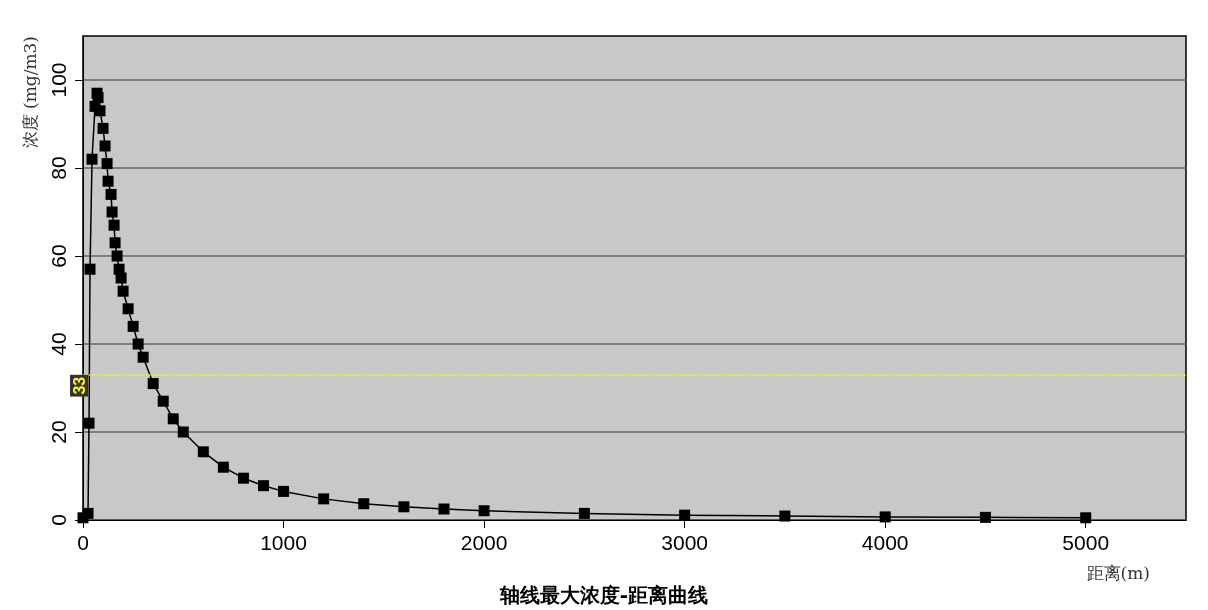 The width and height of the screenshot is (1208, 610). I want to click on y-tick-label: 20, so click(58, 432).